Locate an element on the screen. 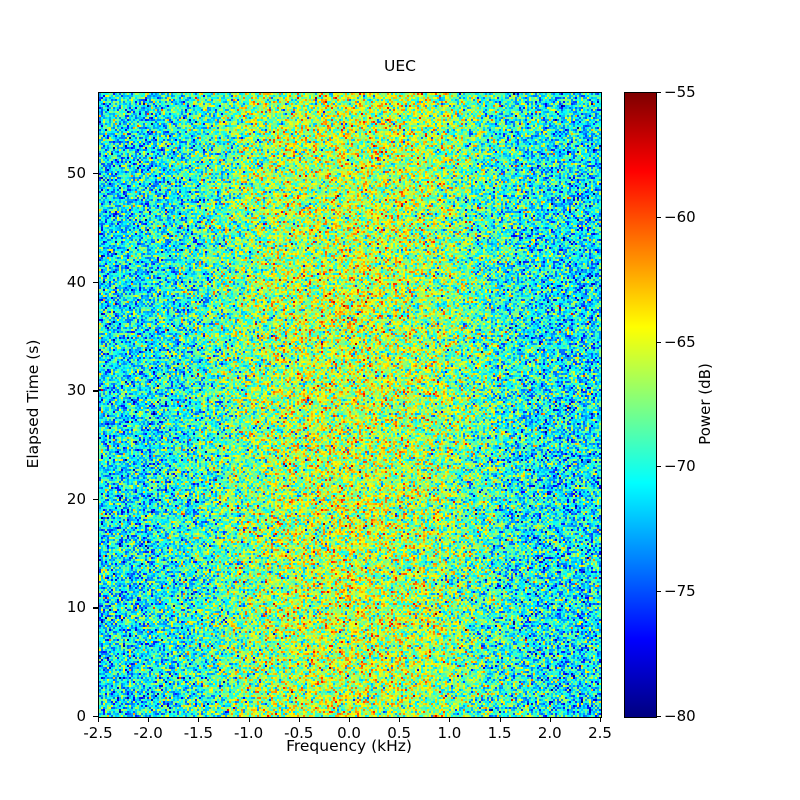  colorbar-tick-label: −75 is located at coordinates (680, 591).